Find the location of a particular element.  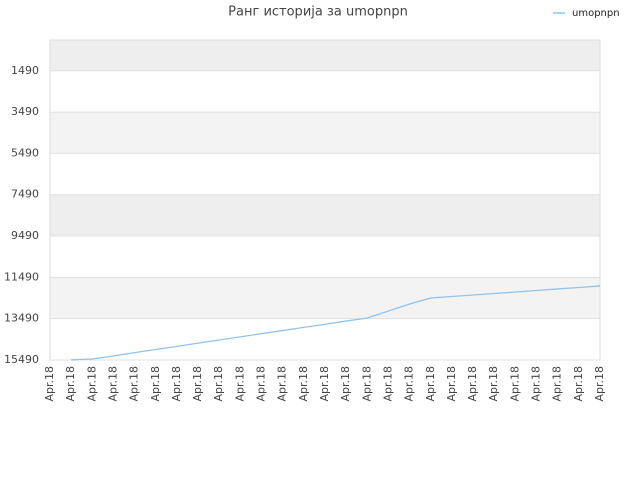

y-tick-label: 15490 is located at coordinates (21, 359).